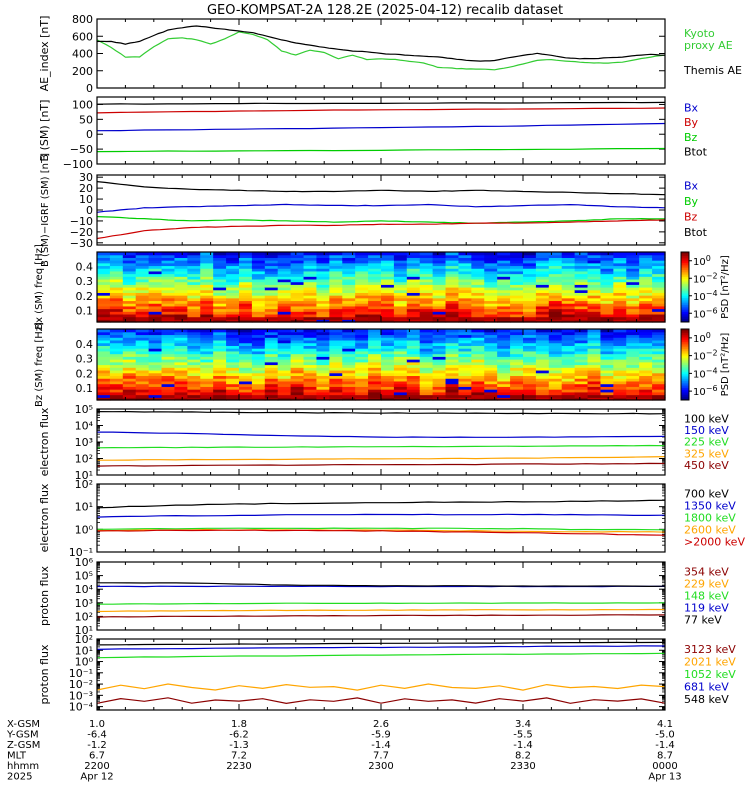 Image resolution: width=750 pixels, height=800 pixels. What do you see at coordinates (89, 134) in the screenshot?
I see `y-tick-label: 0` at bounding box center [89, 134].